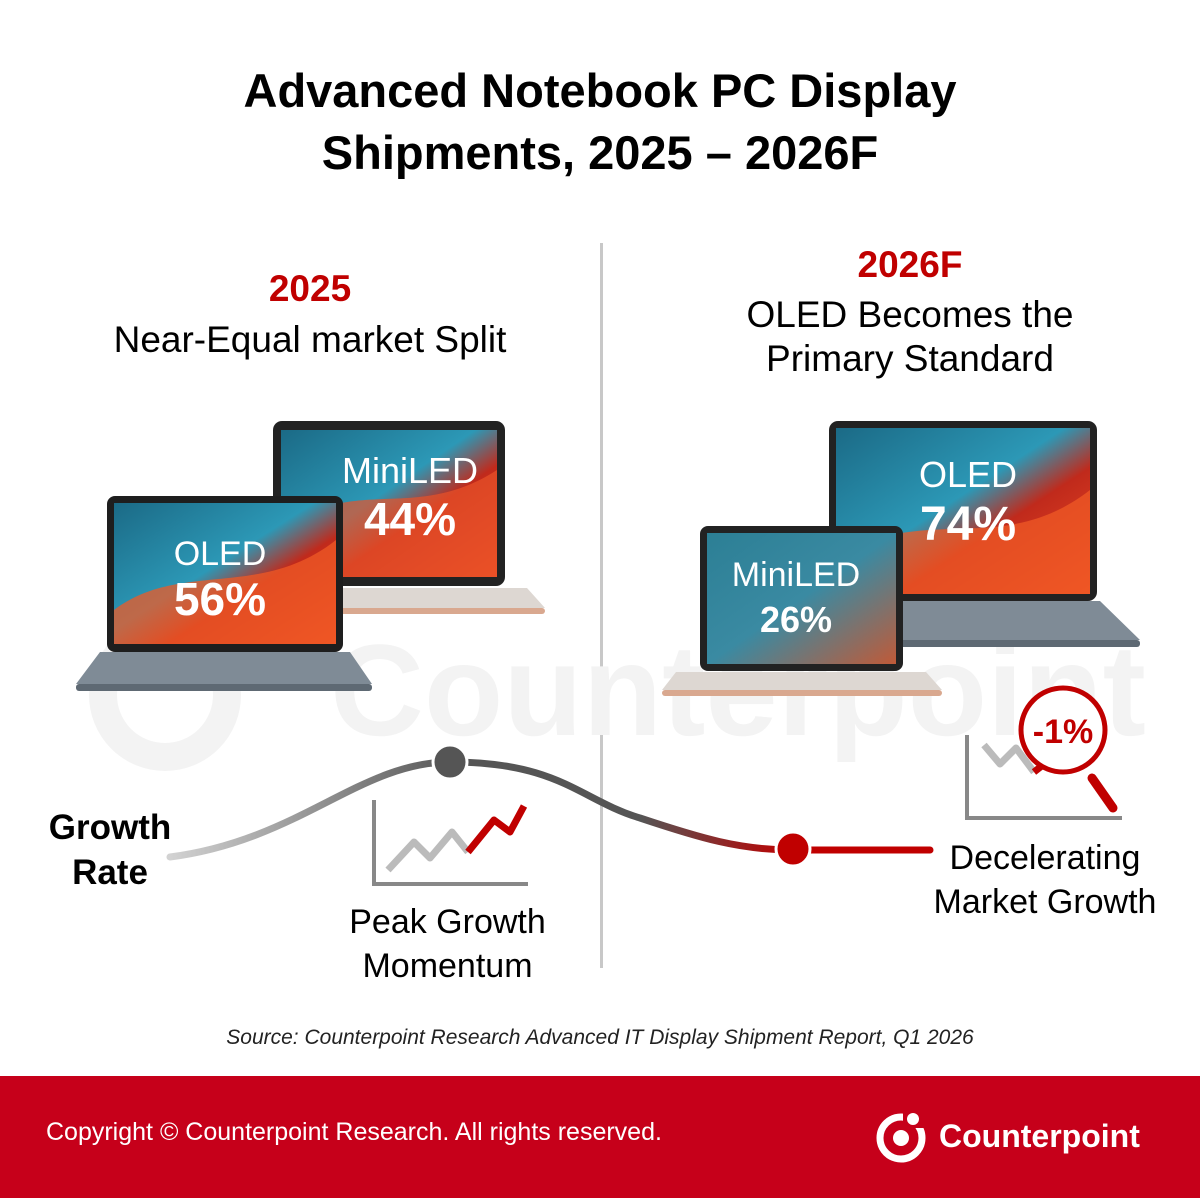 This screenshot has height=1198, width=1200. I want to click on magnifier-handle, so click(1102, 793).